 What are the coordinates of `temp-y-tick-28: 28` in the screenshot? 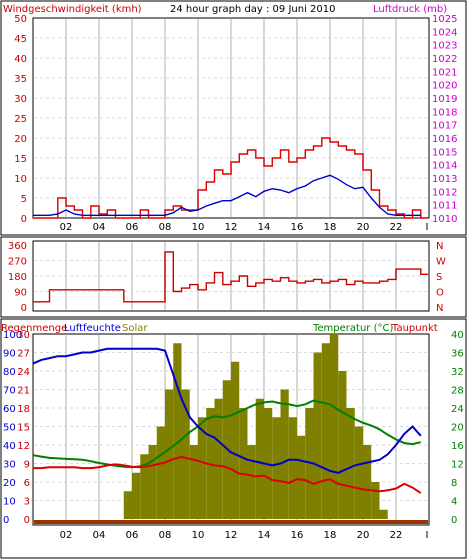 It's located at (457, 391).